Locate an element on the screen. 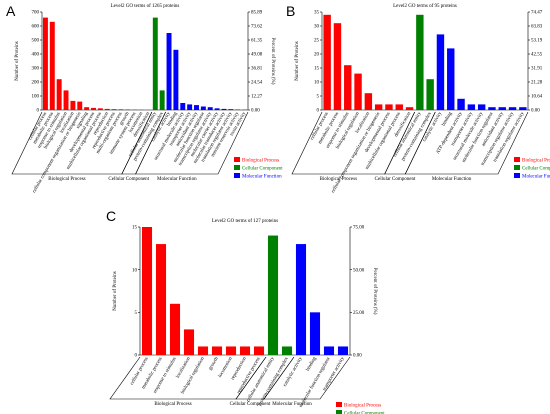 The width and height of the screenshot is (550, 414). axis-frame is located at coordinates (425, 61).